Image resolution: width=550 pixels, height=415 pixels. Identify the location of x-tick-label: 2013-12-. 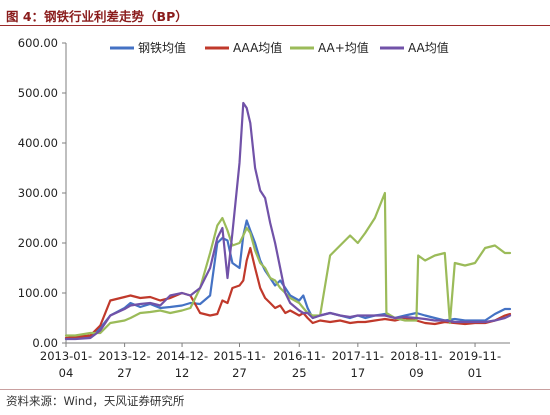
(124, 356).